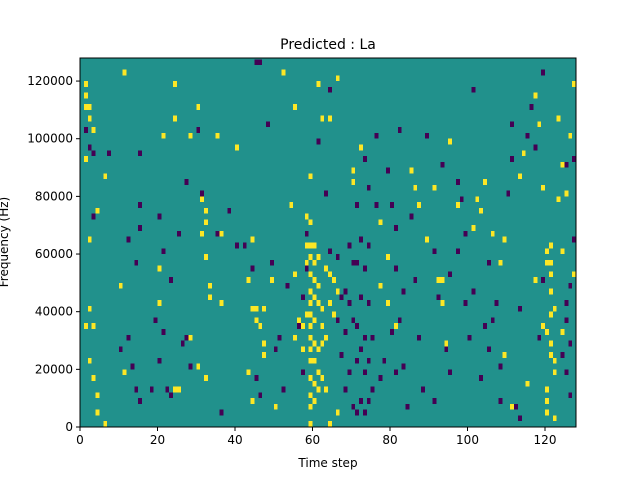  What do you see at coordinates (545, 440) in the screenshot?
I see `x-tick-label: 120` at bounding box center [545, 440].